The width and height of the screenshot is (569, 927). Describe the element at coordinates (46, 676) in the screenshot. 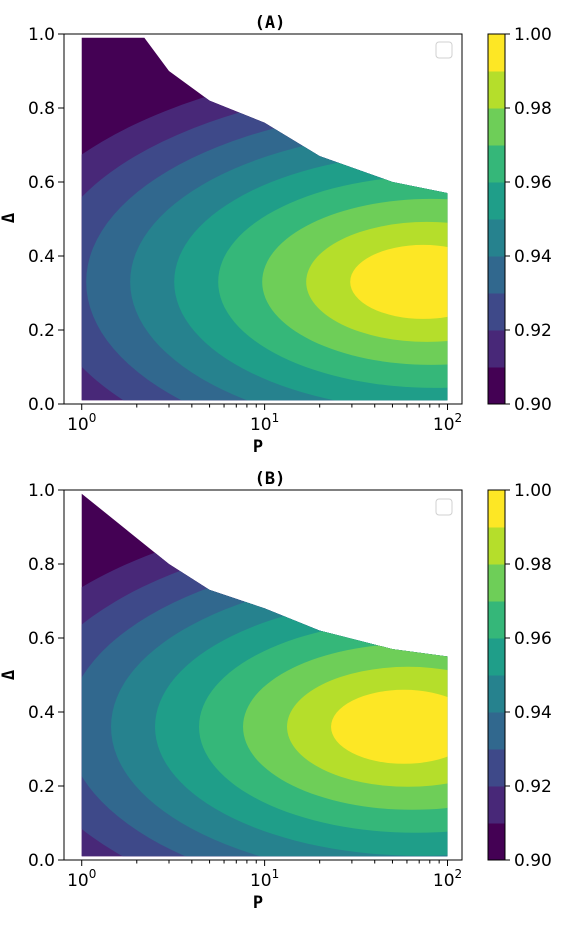

I see `panel-b-y-ticks: 0.0 0.2 0.4 0.6 0.8 1.0` at that location.